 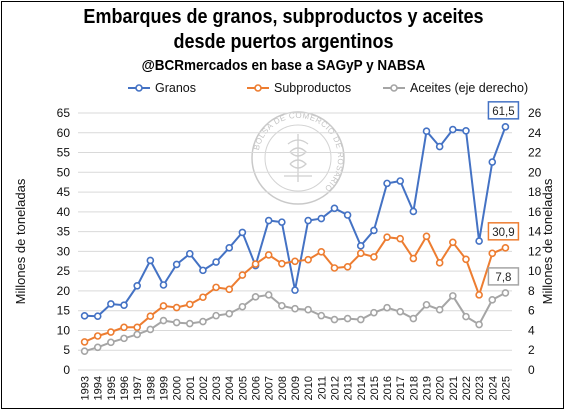 I want to click on x-tick-label: 2010, so click(x=309, y=388).